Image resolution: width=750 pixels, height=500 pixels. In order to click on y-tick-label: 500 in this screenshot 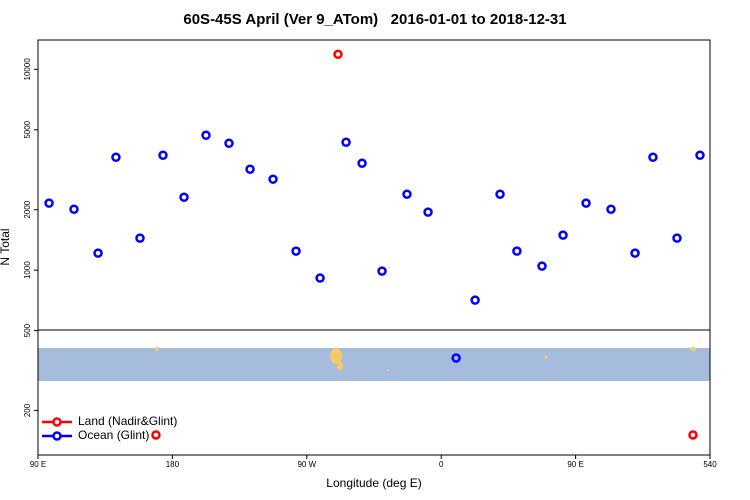, I will do `click(27, 330)`.